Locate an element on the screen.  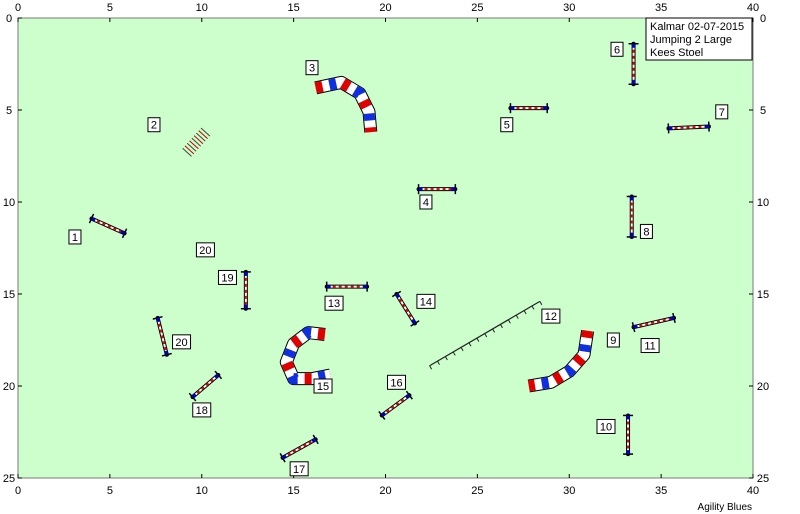
x-tick-label-top: 40 is located at coordinates (753, 8).